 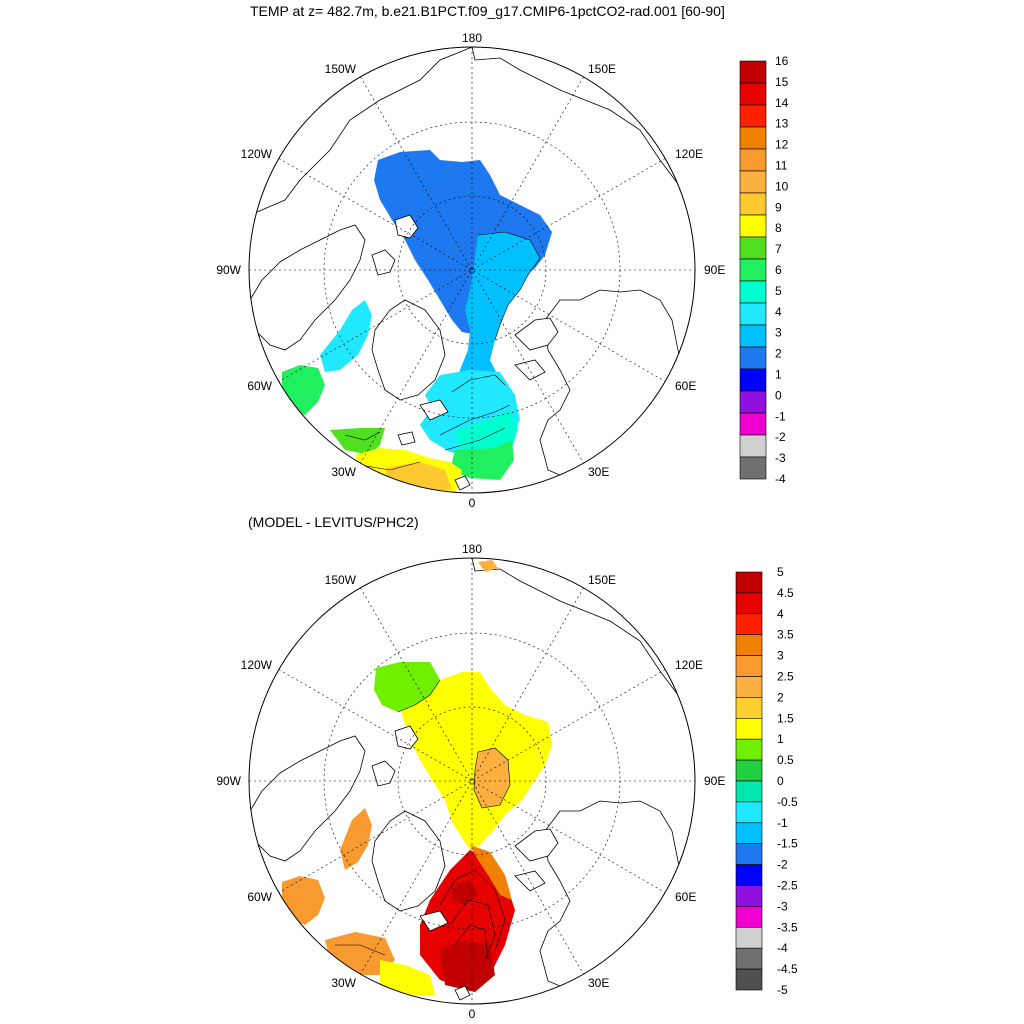 What do you see at coordinates (467, 966) in the screenshot?
I see `field-region-darkred` at bounding box center [467, 966].